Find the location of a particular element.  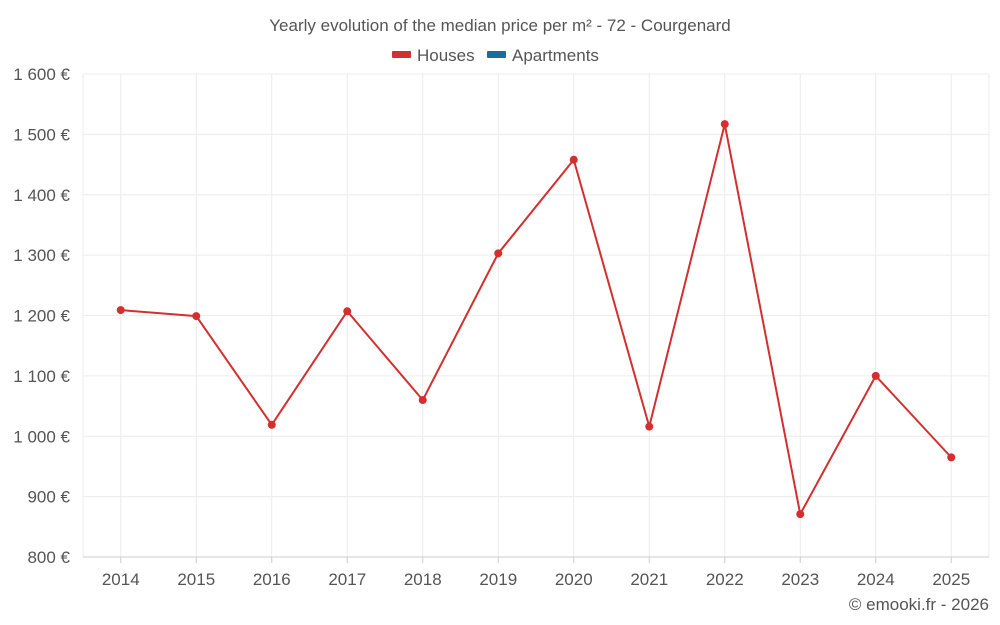

x-tick-label: 2022 is located at coordinates (725, 579).